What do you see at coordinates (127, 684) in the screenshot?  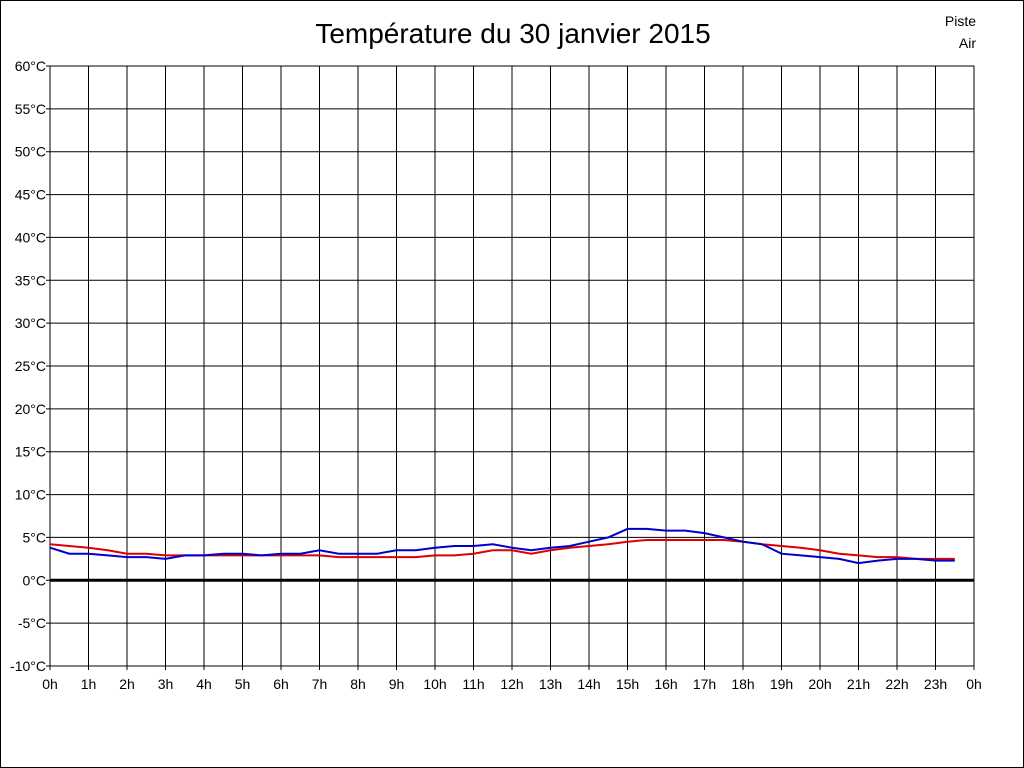 I see `x-tick-label: 2h` at bounding box center [127, 684].